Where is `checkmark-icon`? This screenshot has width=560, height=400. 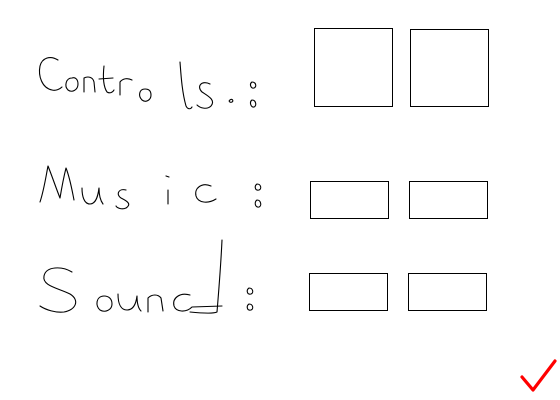
checkmark-icon is located at coordinates (538, 377).